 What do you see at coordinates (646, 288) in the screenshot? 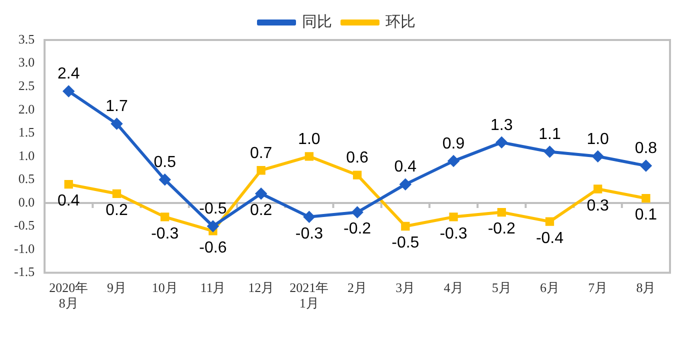
I see `x-tick-label: 8月` at bounding box center [646, 288].